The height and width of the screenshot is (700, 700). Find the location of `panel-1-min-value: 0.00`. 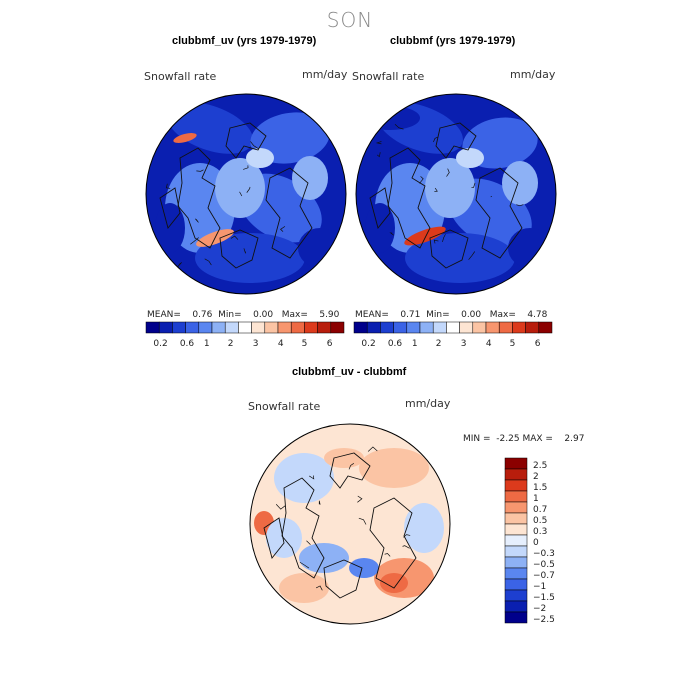

panel-1-min-value: 0.00 is located at coordinates (263, 315).